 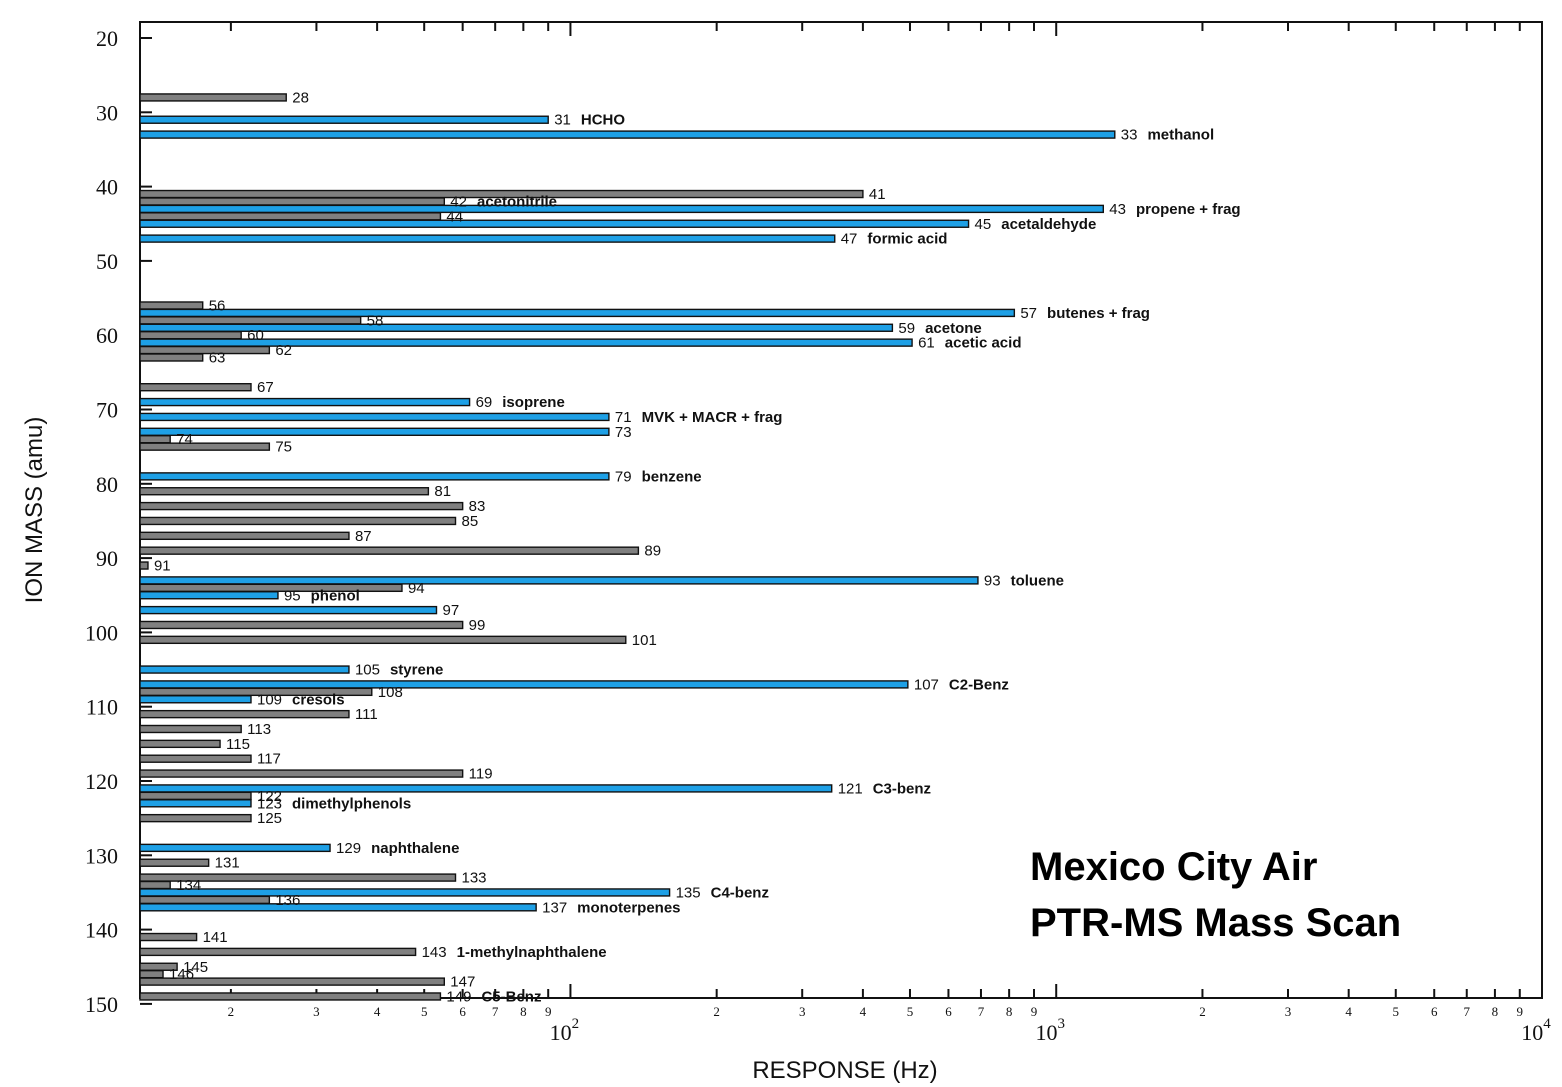 What do you see at coordinates (1050, 1030) in the screenshot?
I see `x-major-label-1000: 103` at bounding box center [1050, 1030].